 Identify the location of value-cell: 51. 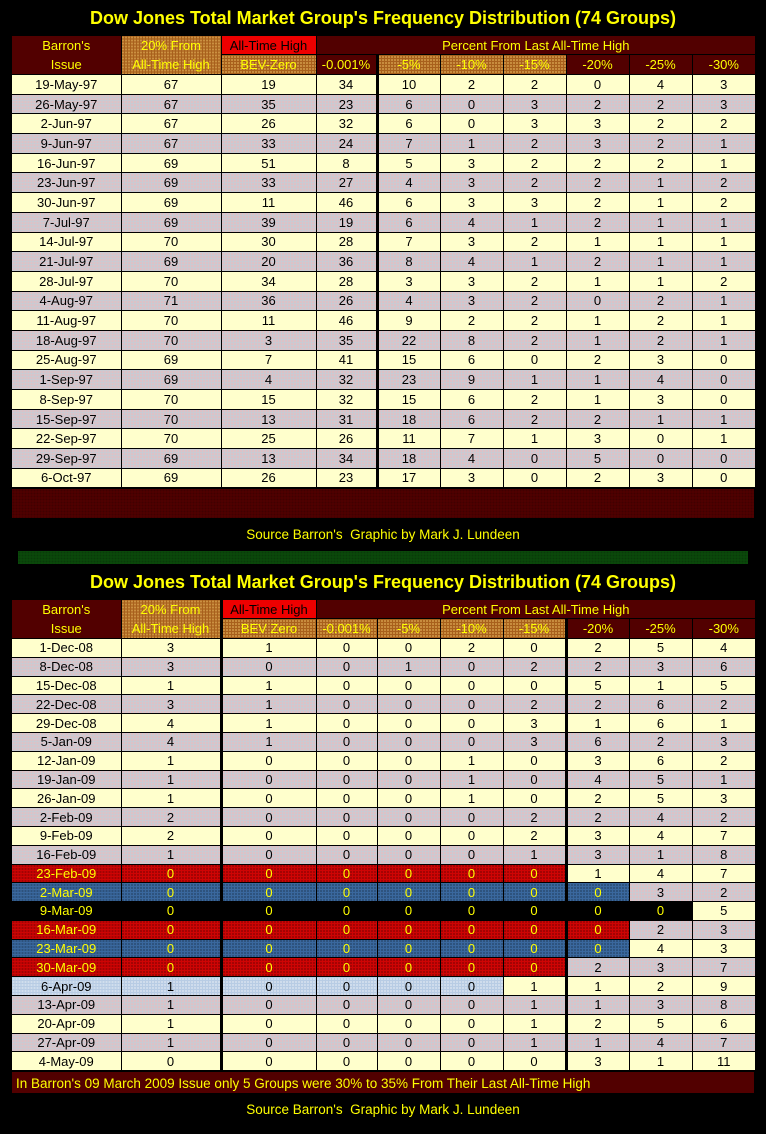
(268, 163).